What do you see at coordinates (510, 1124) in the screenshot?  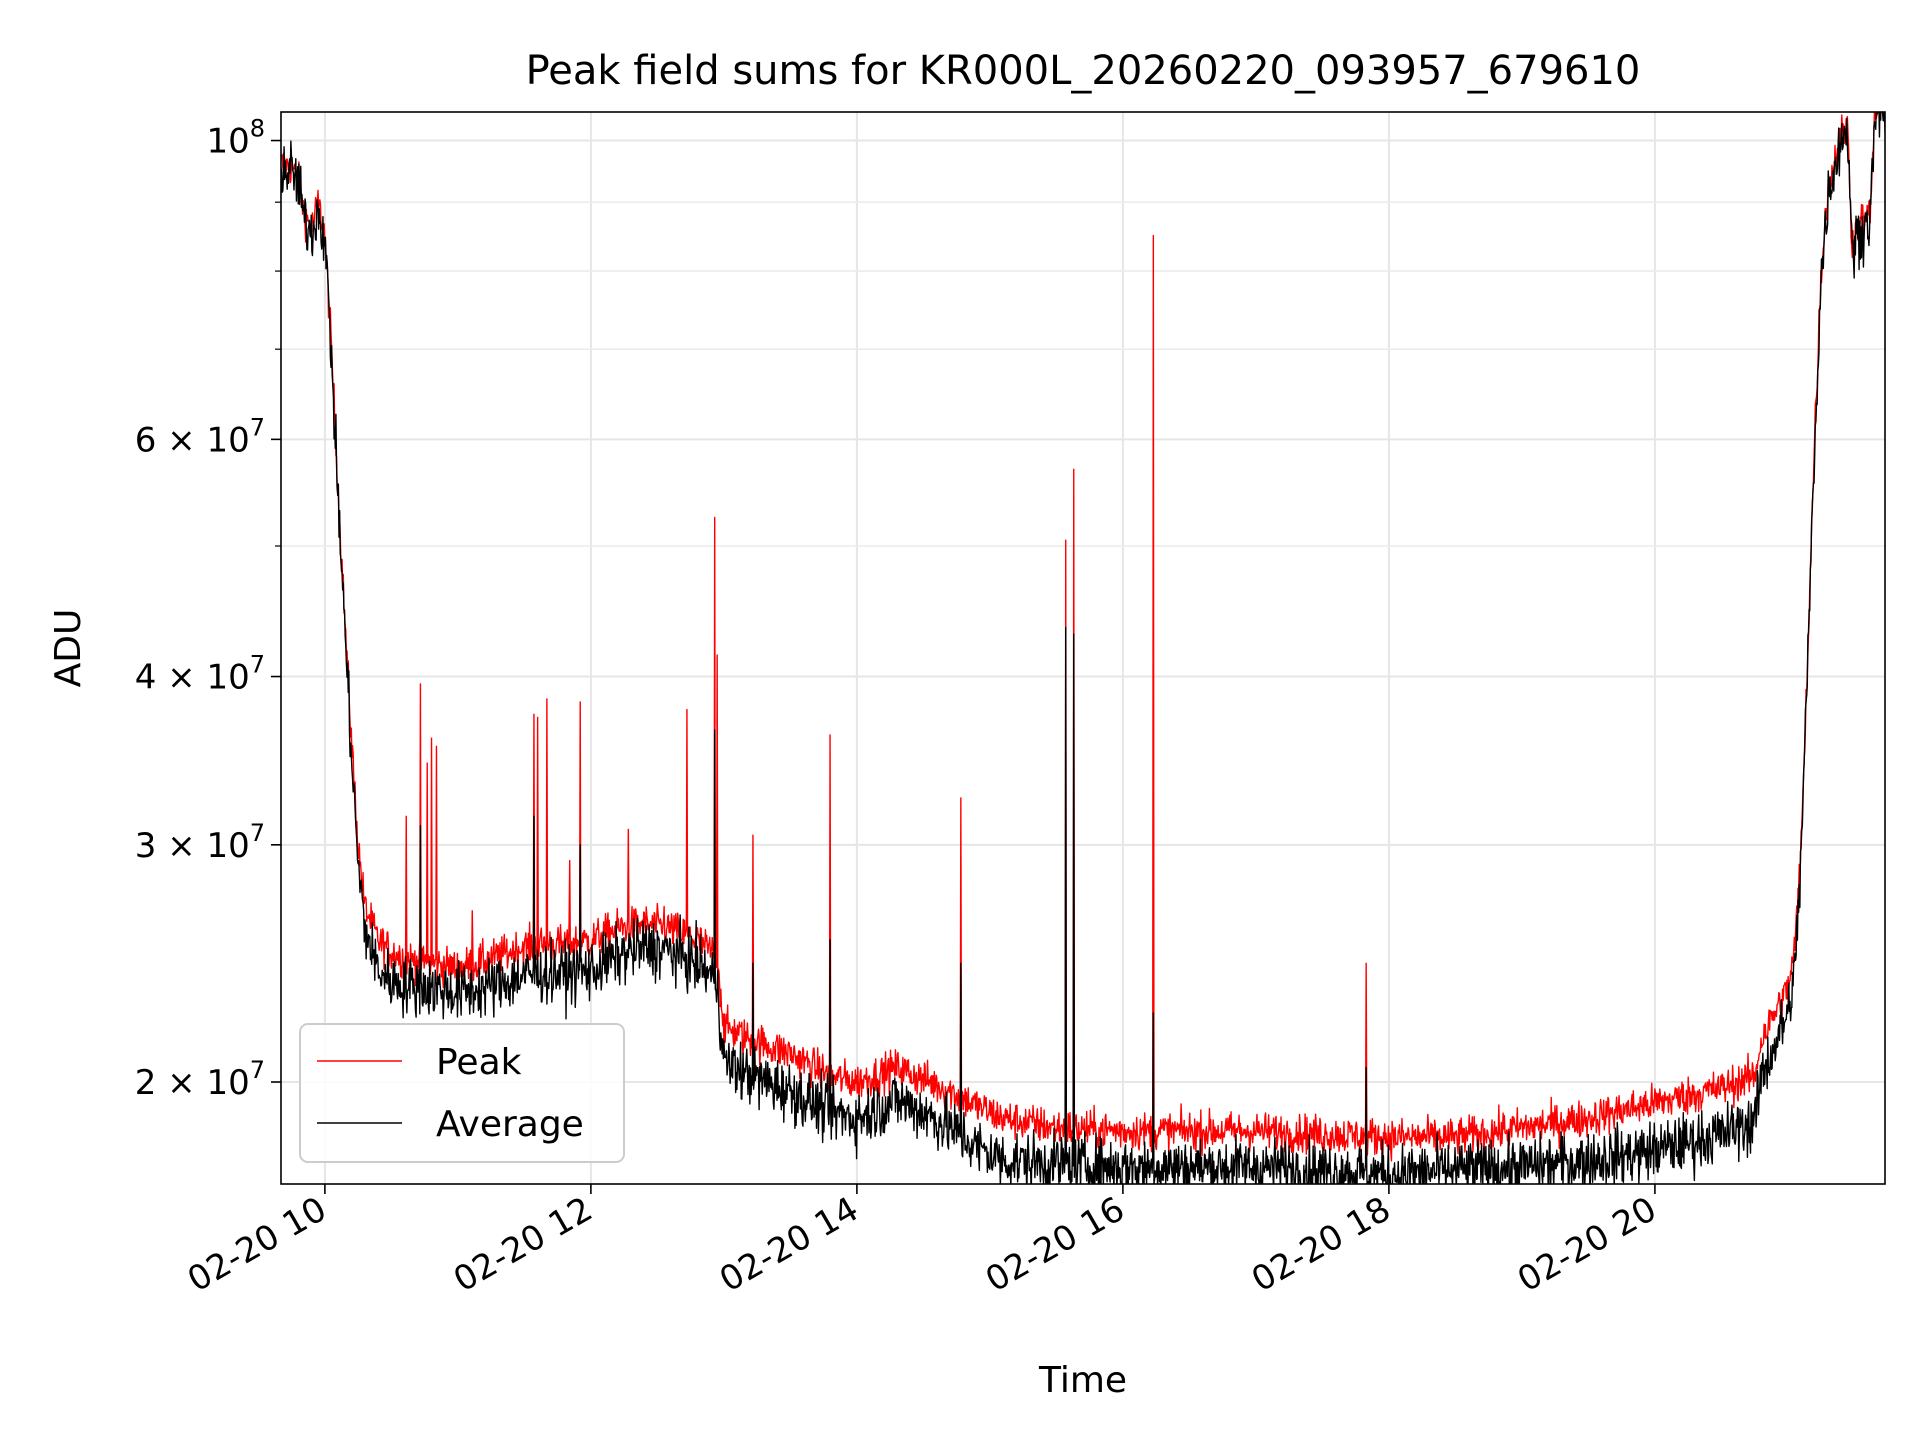 I see `legend-label-average: Average` at bounding box center [510, 1124].